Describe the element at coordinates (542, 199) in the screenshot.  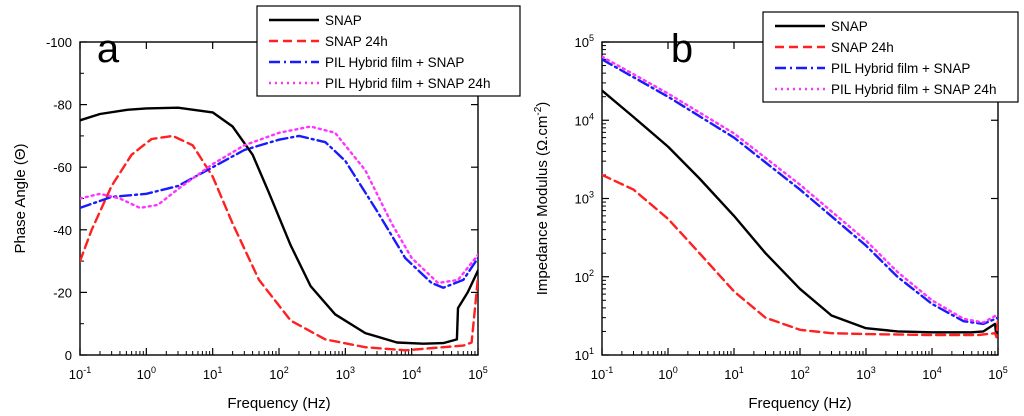
I see `y-axis-label: Impedance Modulus (Ω.cm-2)` at that location.